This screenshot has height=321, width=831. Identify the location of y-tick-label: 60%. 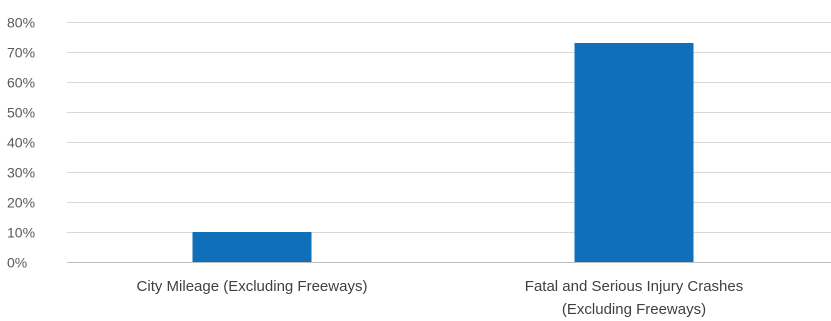
(21, 83).